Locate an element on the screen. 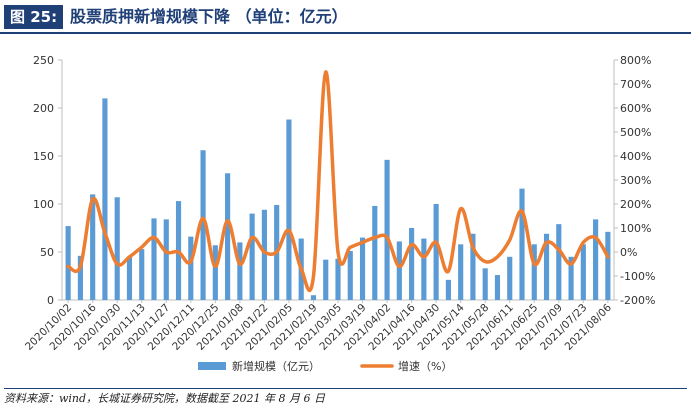 Image resolution: width=691 pixels, height=411 pixels. legend-label-bar: 新增规模（亿元） is located at coordinates (276, 366).